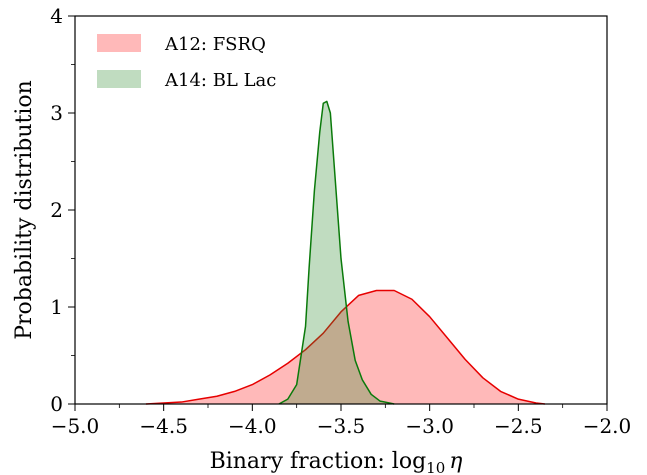 The width and height of the screenshot is (647, 475). Describe the element at coordinates (607, 426) in the screenshot. I see `x-tick-label: −2.0` at that location.